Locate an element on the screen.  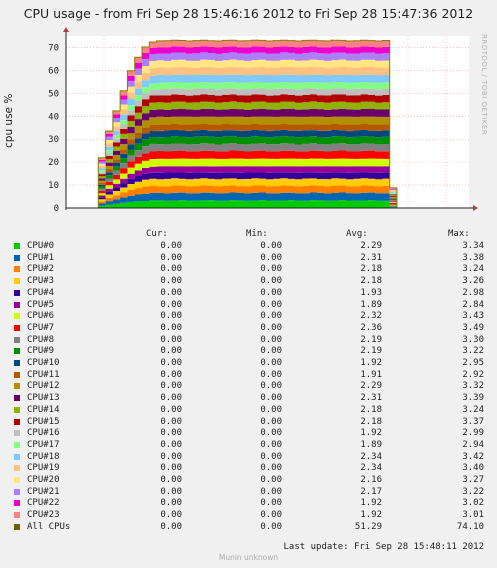
legend-row: CPU#0 0.00 0.00 2.29 3.34 is located at coordinates (248, 247).